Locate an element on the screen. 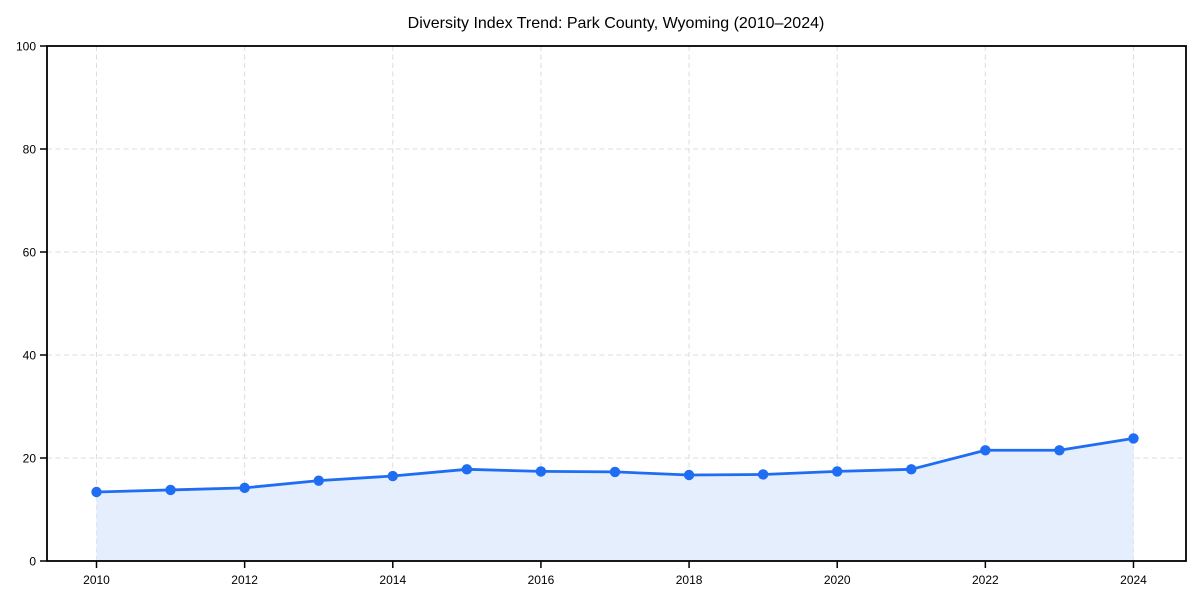 The width and height of the screenshot is (1200, 600). x-tick-label-2024: 2024 is located at coordinates (1133, 580).